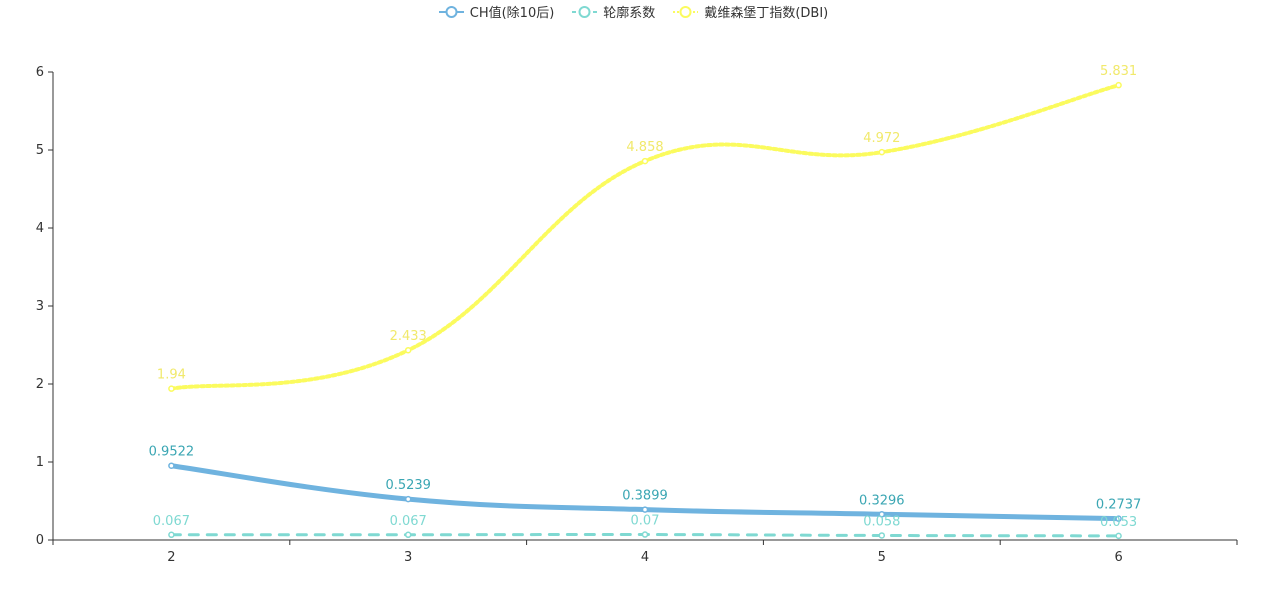 The height and width of the screenshot is (591, 1267). What do you see at coordinates (645, 521) in the screenshot?
I see `series-1-data-label-2: 0.07` at bounding box center [645, 521].